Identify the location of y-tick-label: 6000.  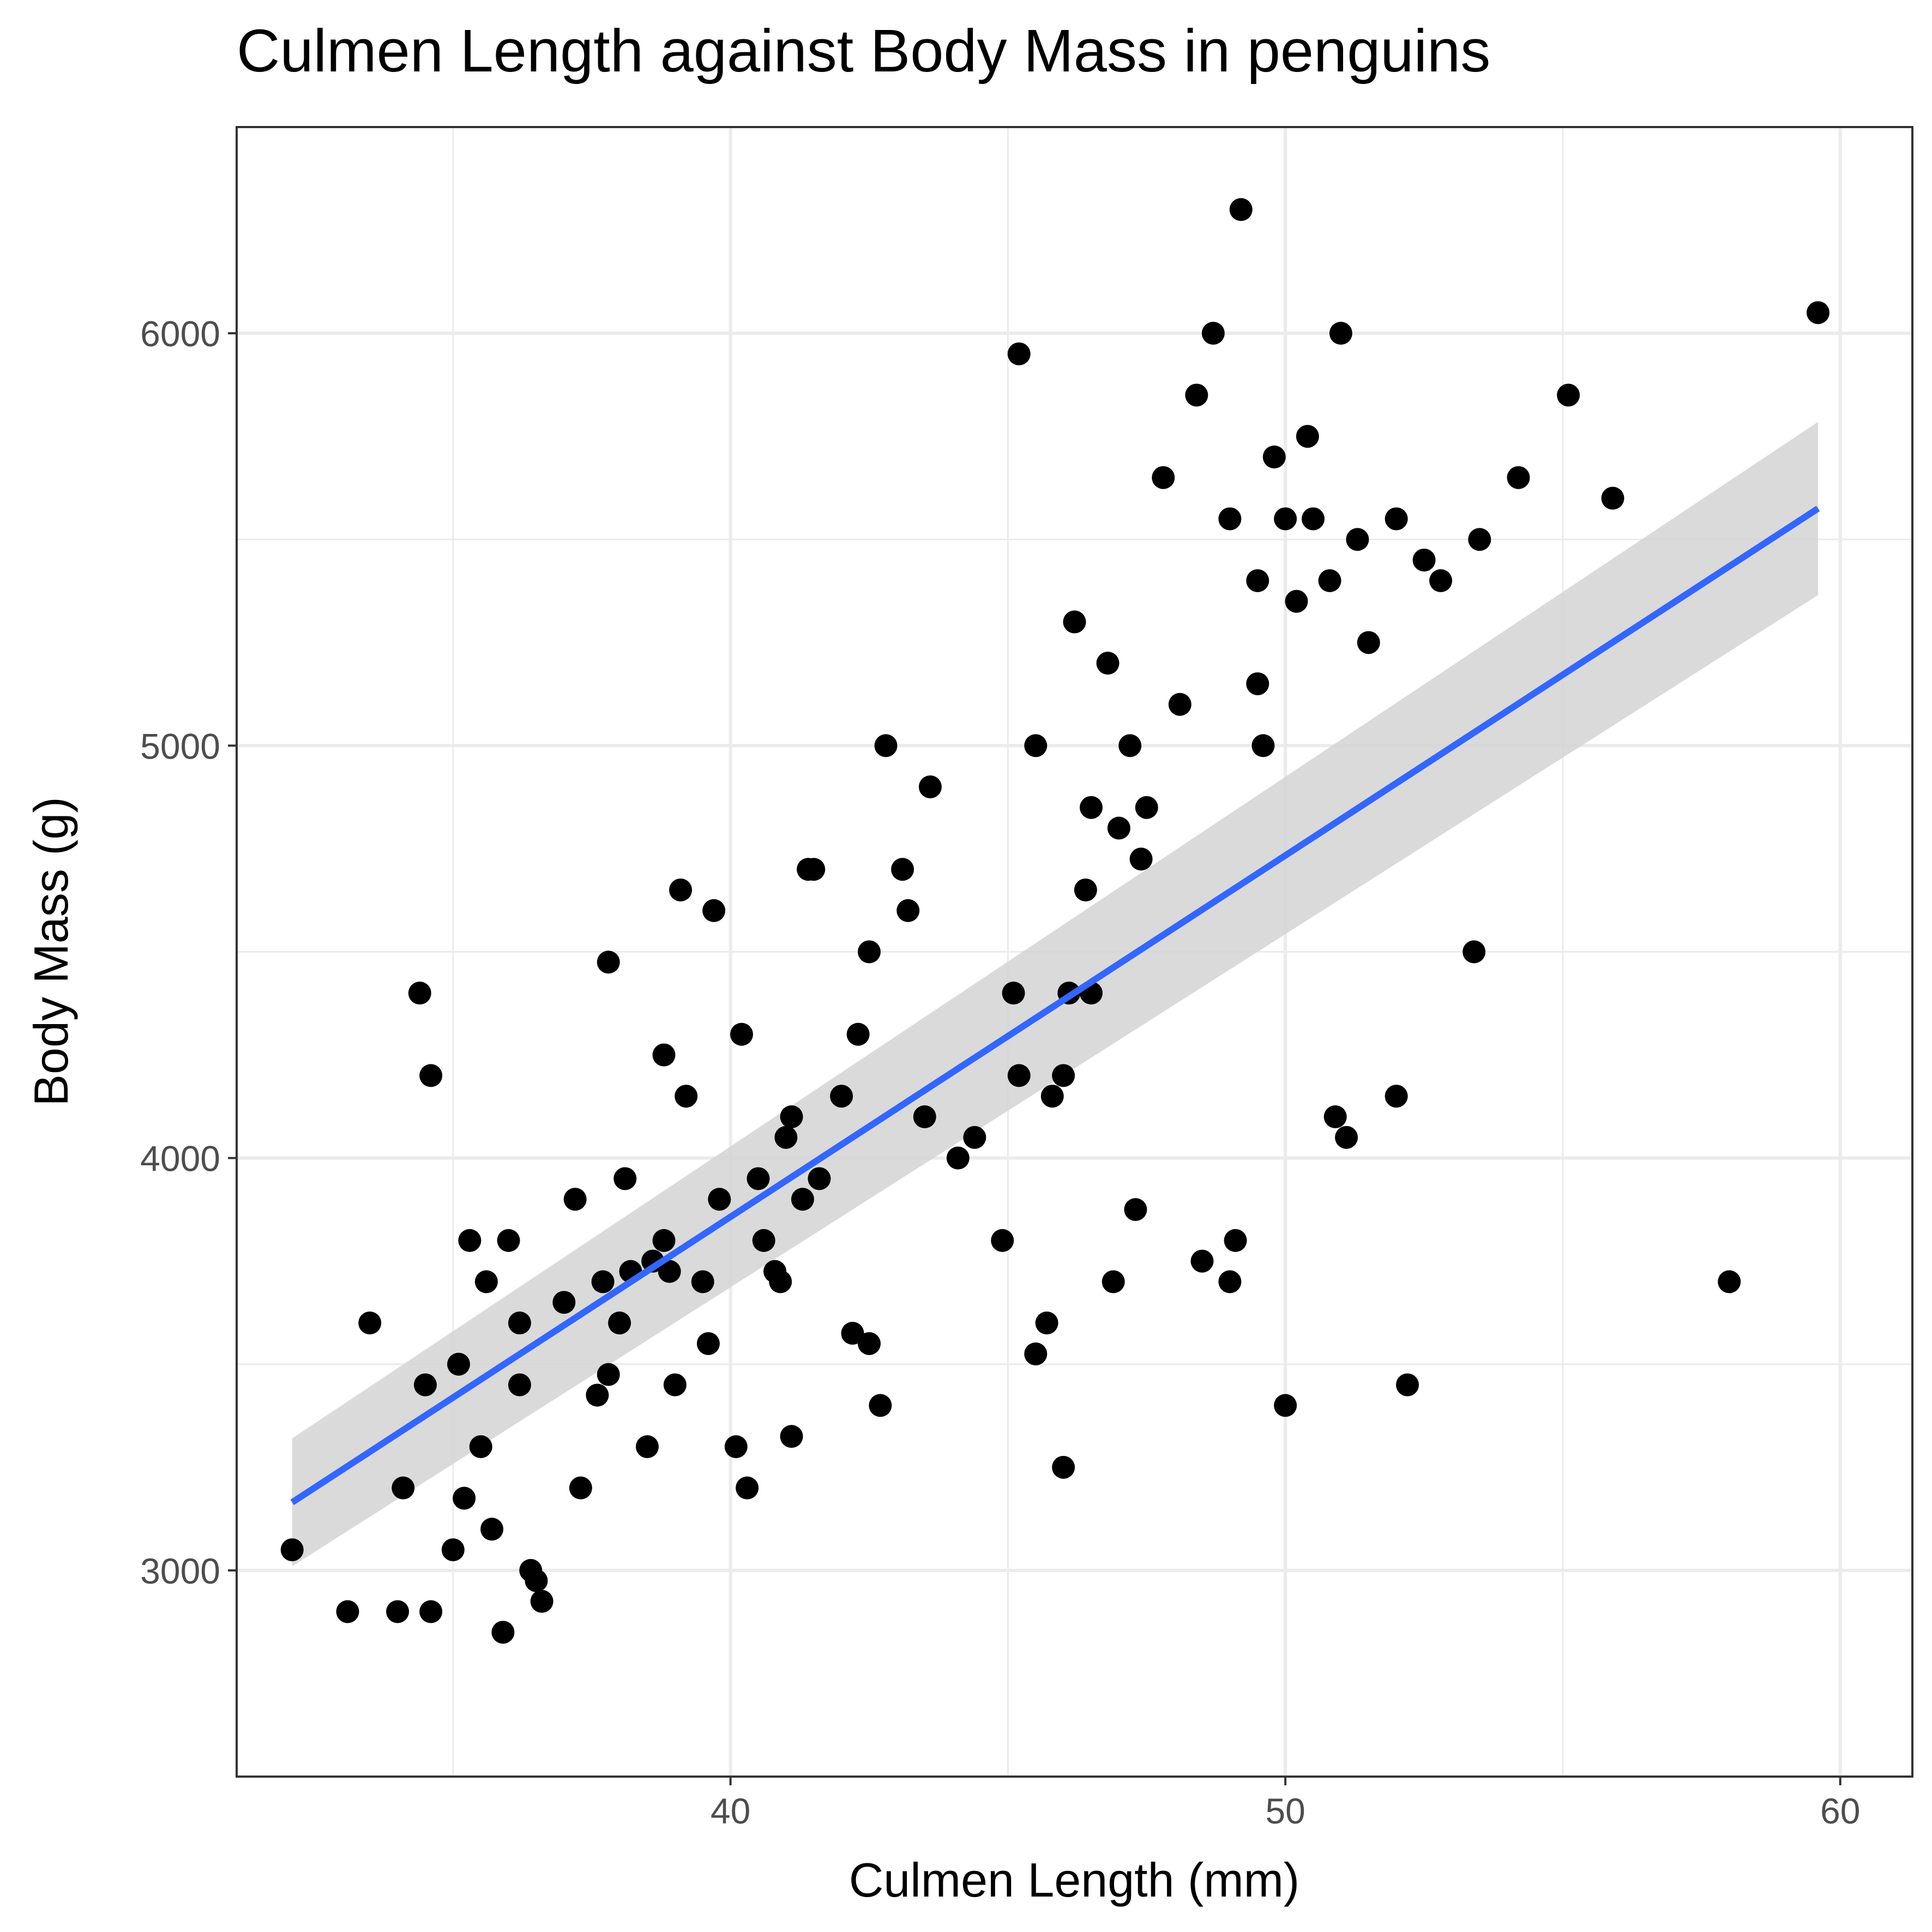
(180, 334).